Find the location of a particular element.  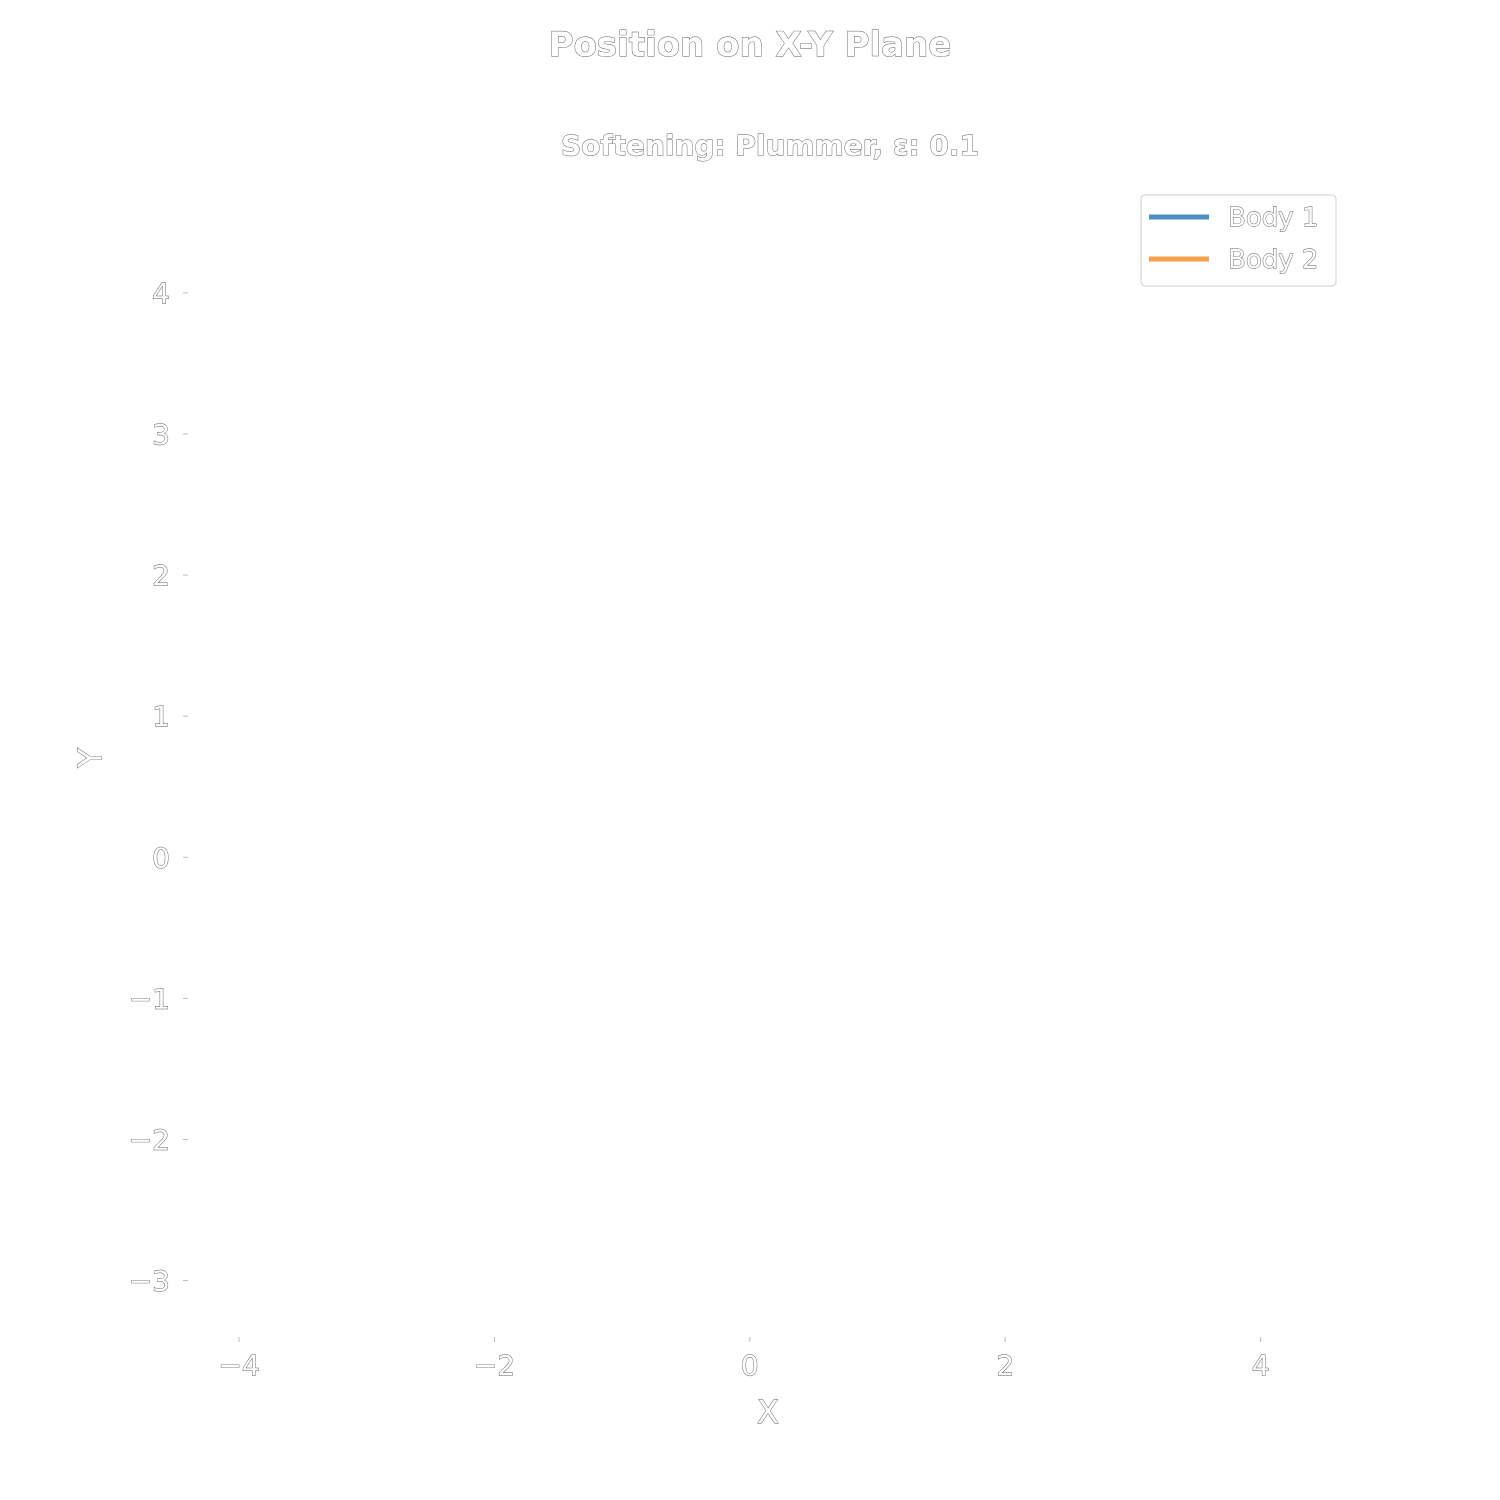

x-tick-label: −4 is located at coordinates (238, 1365).